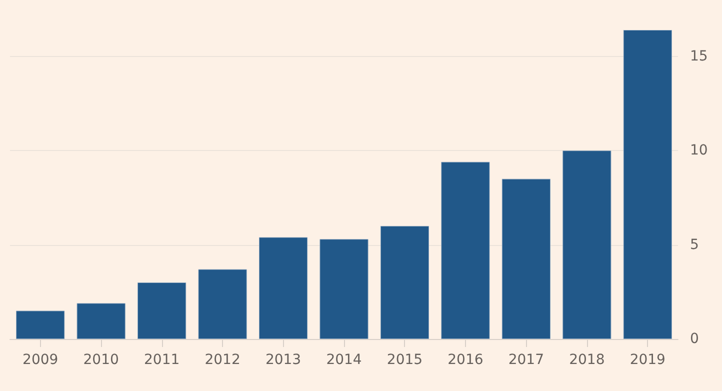 This screenshot has width=722, height=391. Describe the element at coordinates (404, 360) in the screenshot. I see `x-tick-label: 2015` at that location.